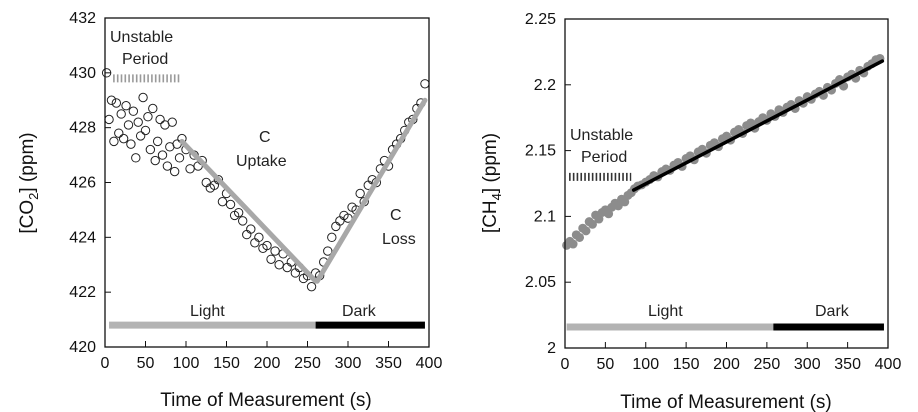  I want to click on y-tick-label: 2.05, so click(540, 282).